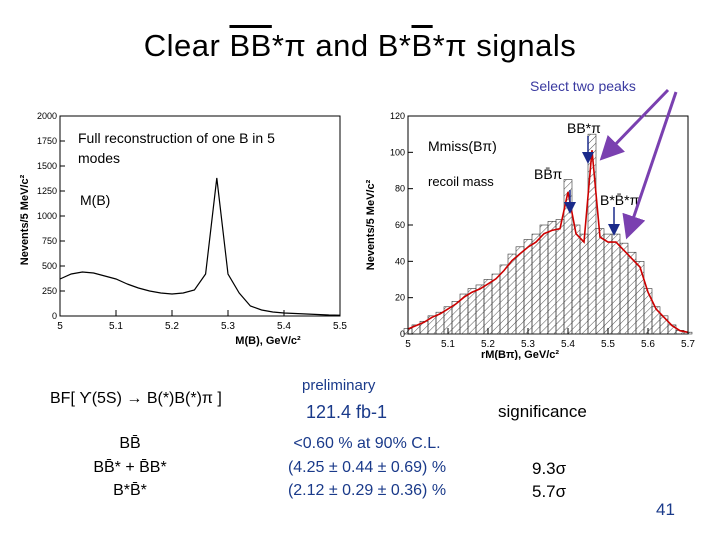 This screenshot has width=720, height=540. What do you see at coordinates (371, 224) in the screenshot?
I see `right-y-axis-label: Nevents/5 MeV/c²` at bounding box center [371, 224].